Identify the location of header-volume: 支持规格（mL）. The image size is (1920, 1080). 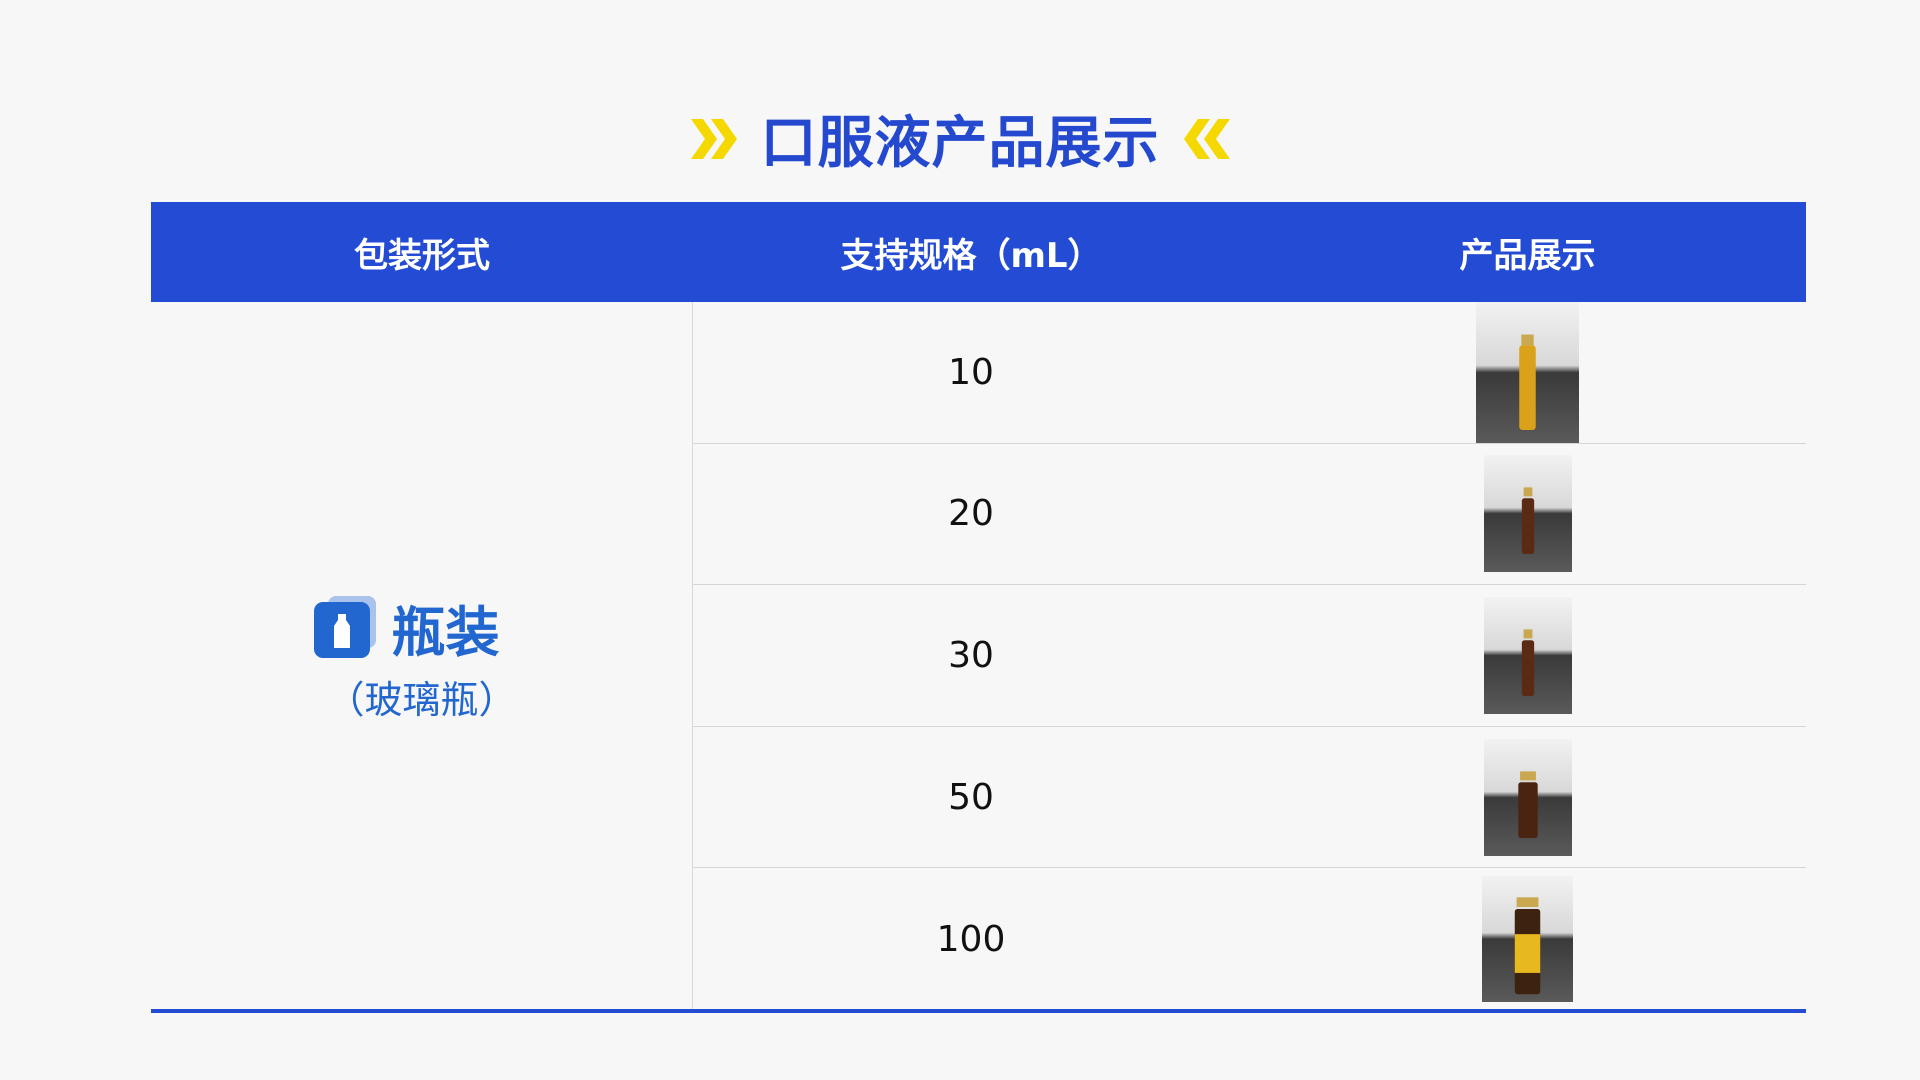
(971, 255).